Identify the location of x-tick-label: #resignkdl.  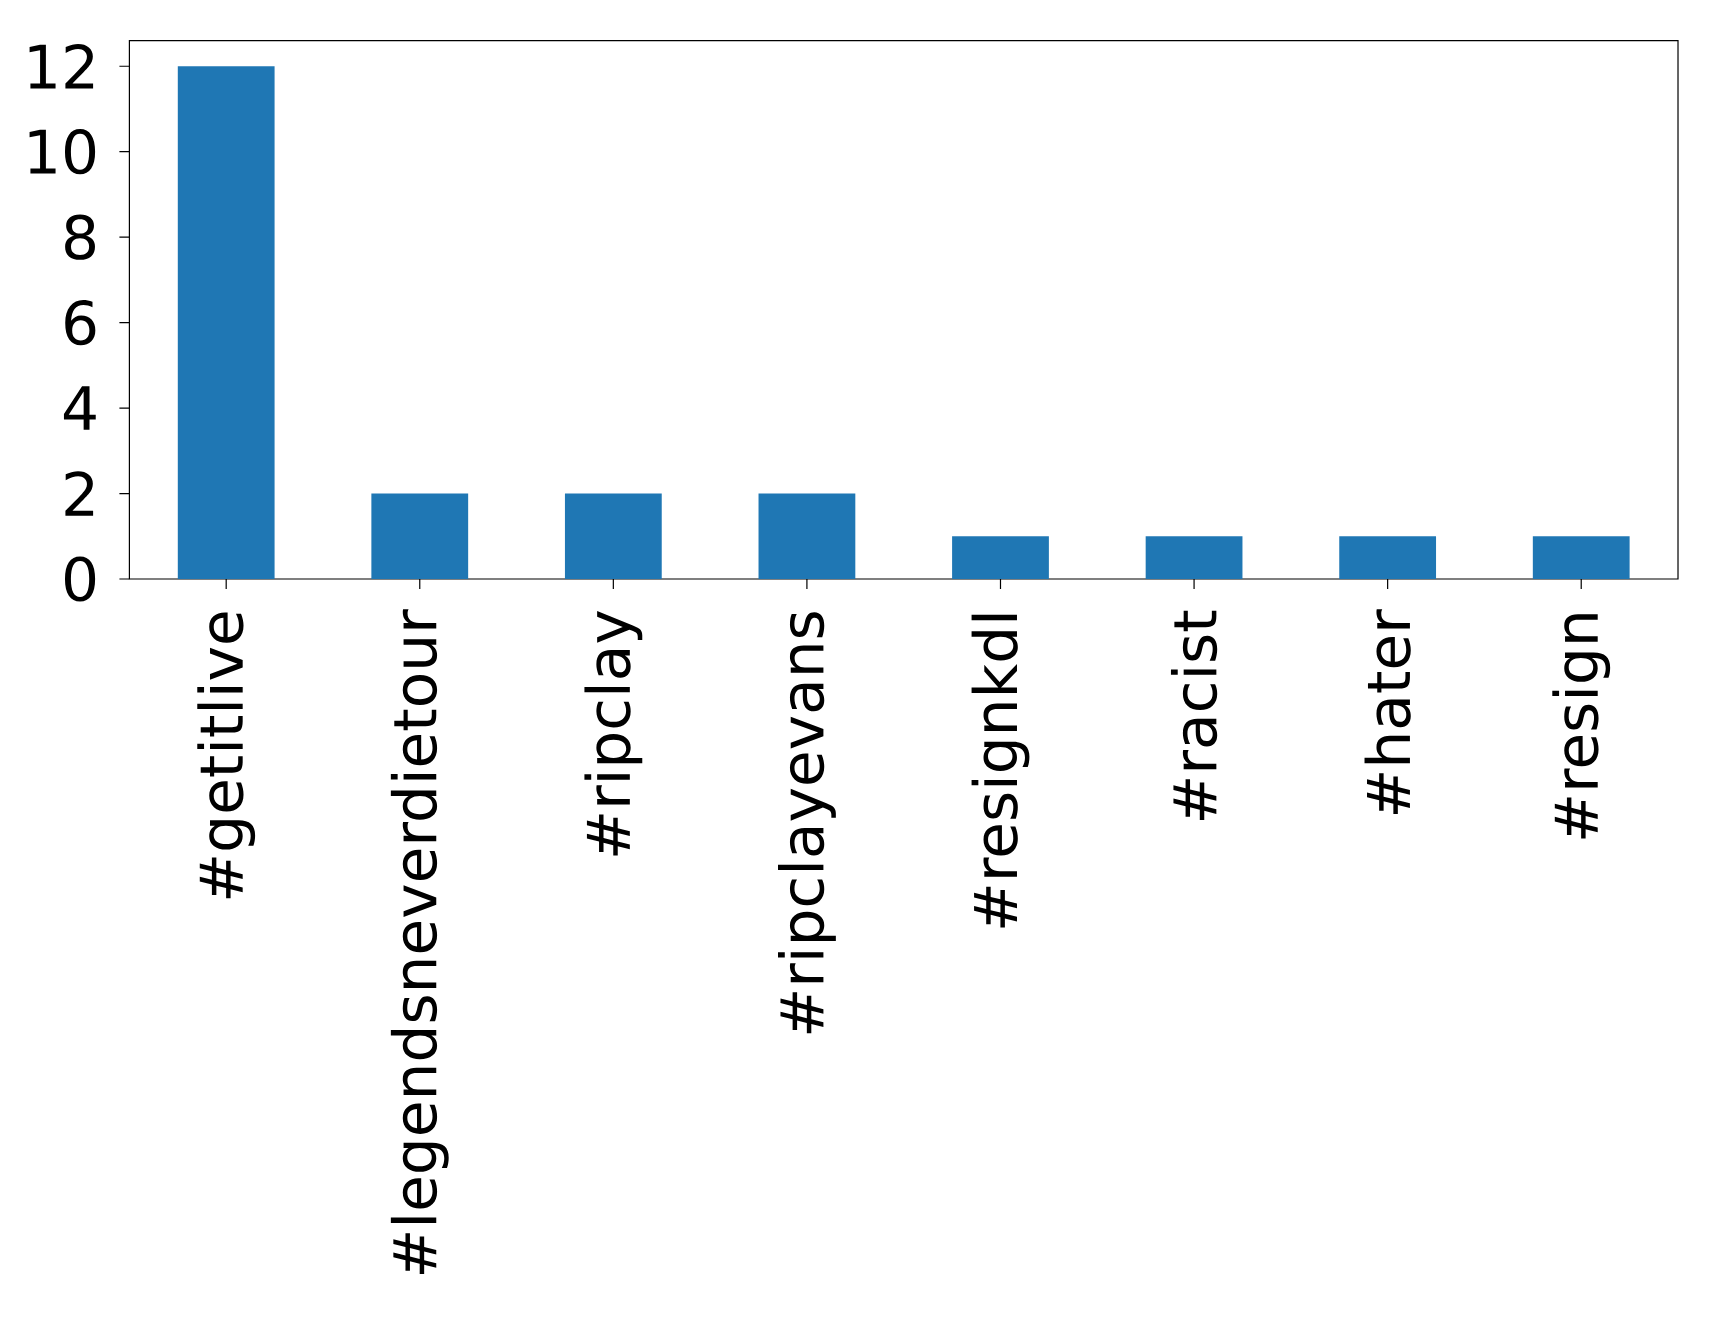
(1000, 771).